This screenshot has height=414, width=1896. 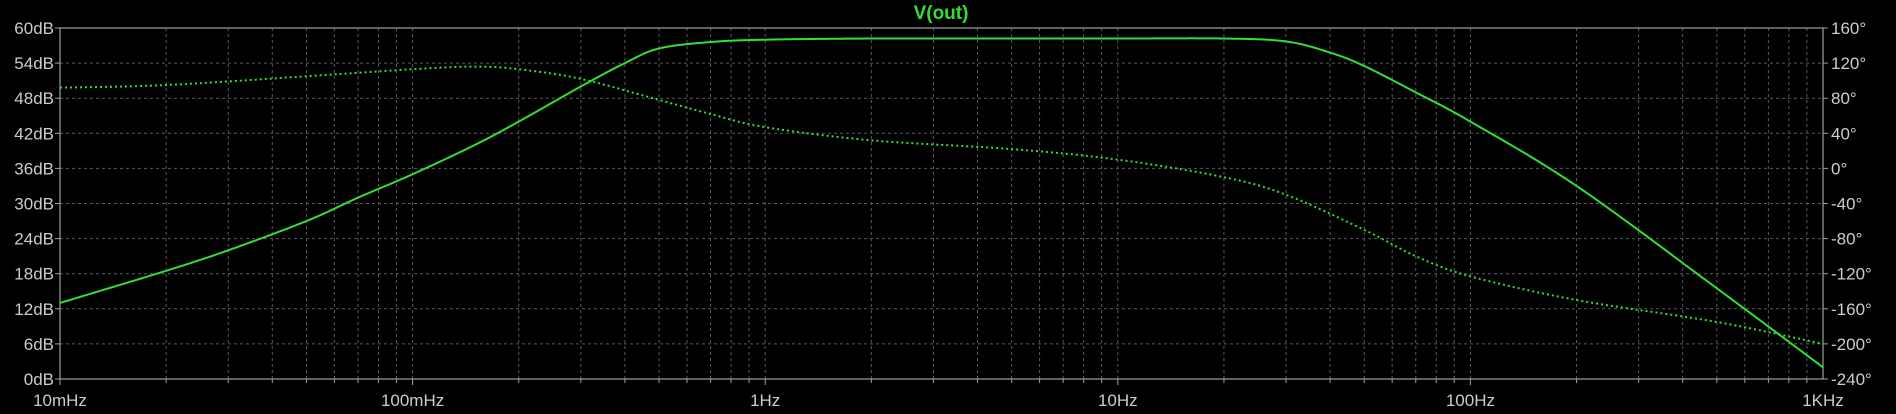 I want to click on chart-title: V(out), so click(x=941, y=13).